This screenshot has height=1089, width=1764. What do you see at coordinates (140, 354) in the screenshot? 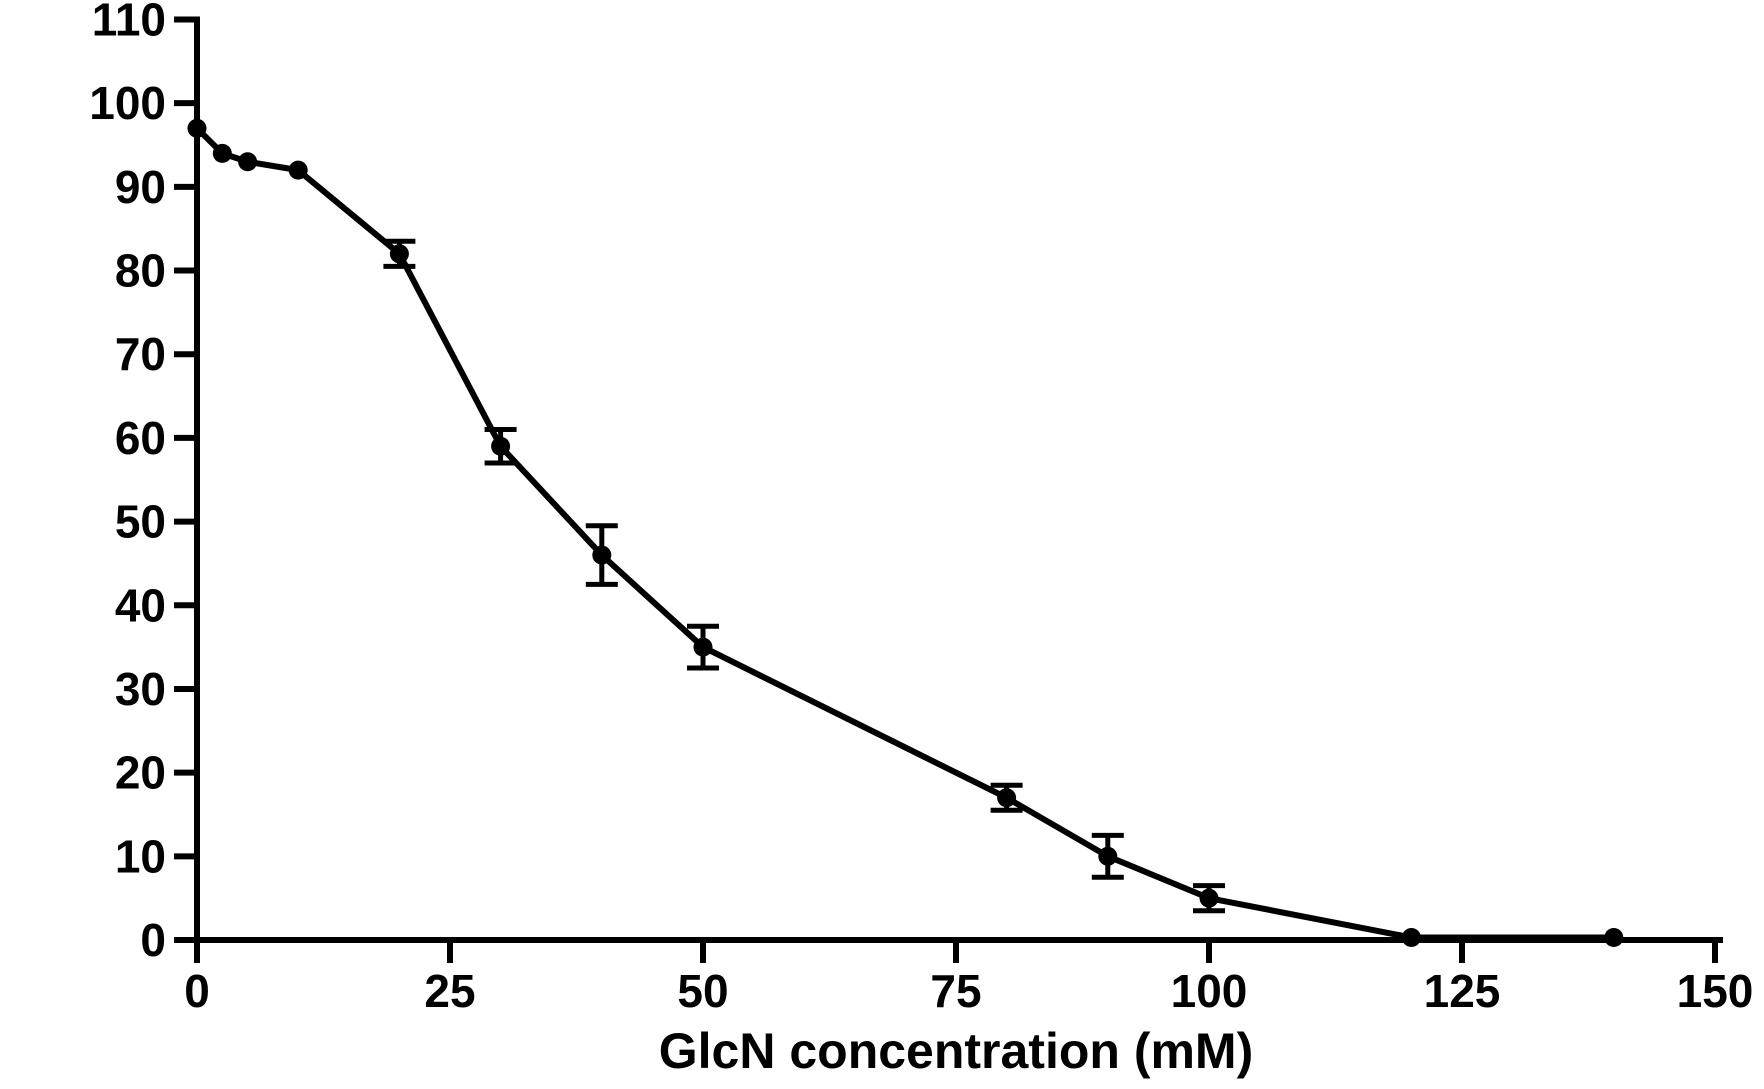
I see `y-tick-label: 70` at bounding box center [140, 354].